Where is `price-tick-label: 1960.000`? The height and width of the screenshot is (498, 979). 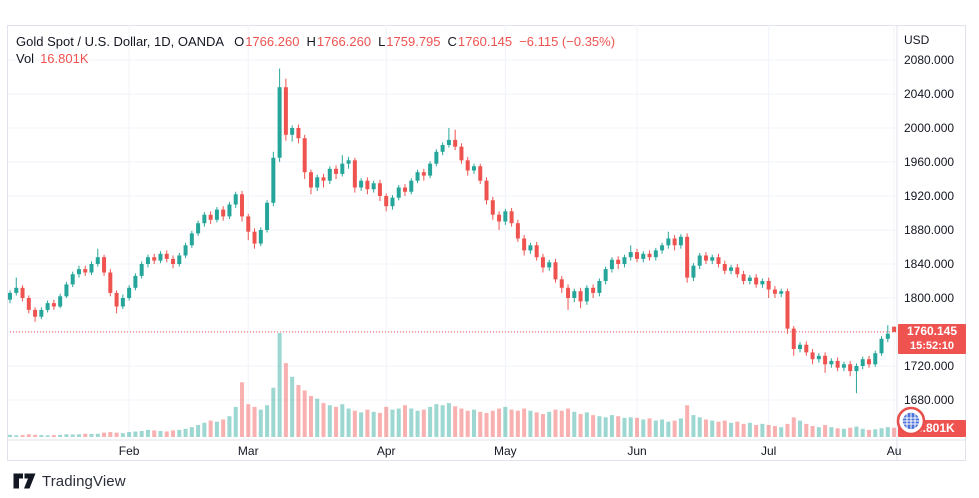 price-tick-label: 1960.000 is located at coordinates (929, 162).